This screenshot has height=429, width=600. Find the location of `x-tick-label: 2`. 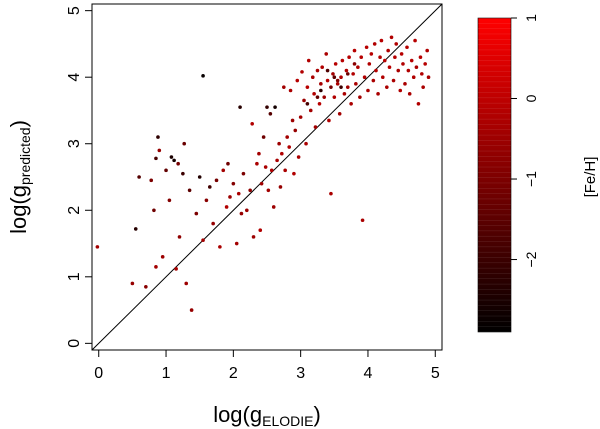

x-tick-label: 2 is located at coordinates (233, 373).